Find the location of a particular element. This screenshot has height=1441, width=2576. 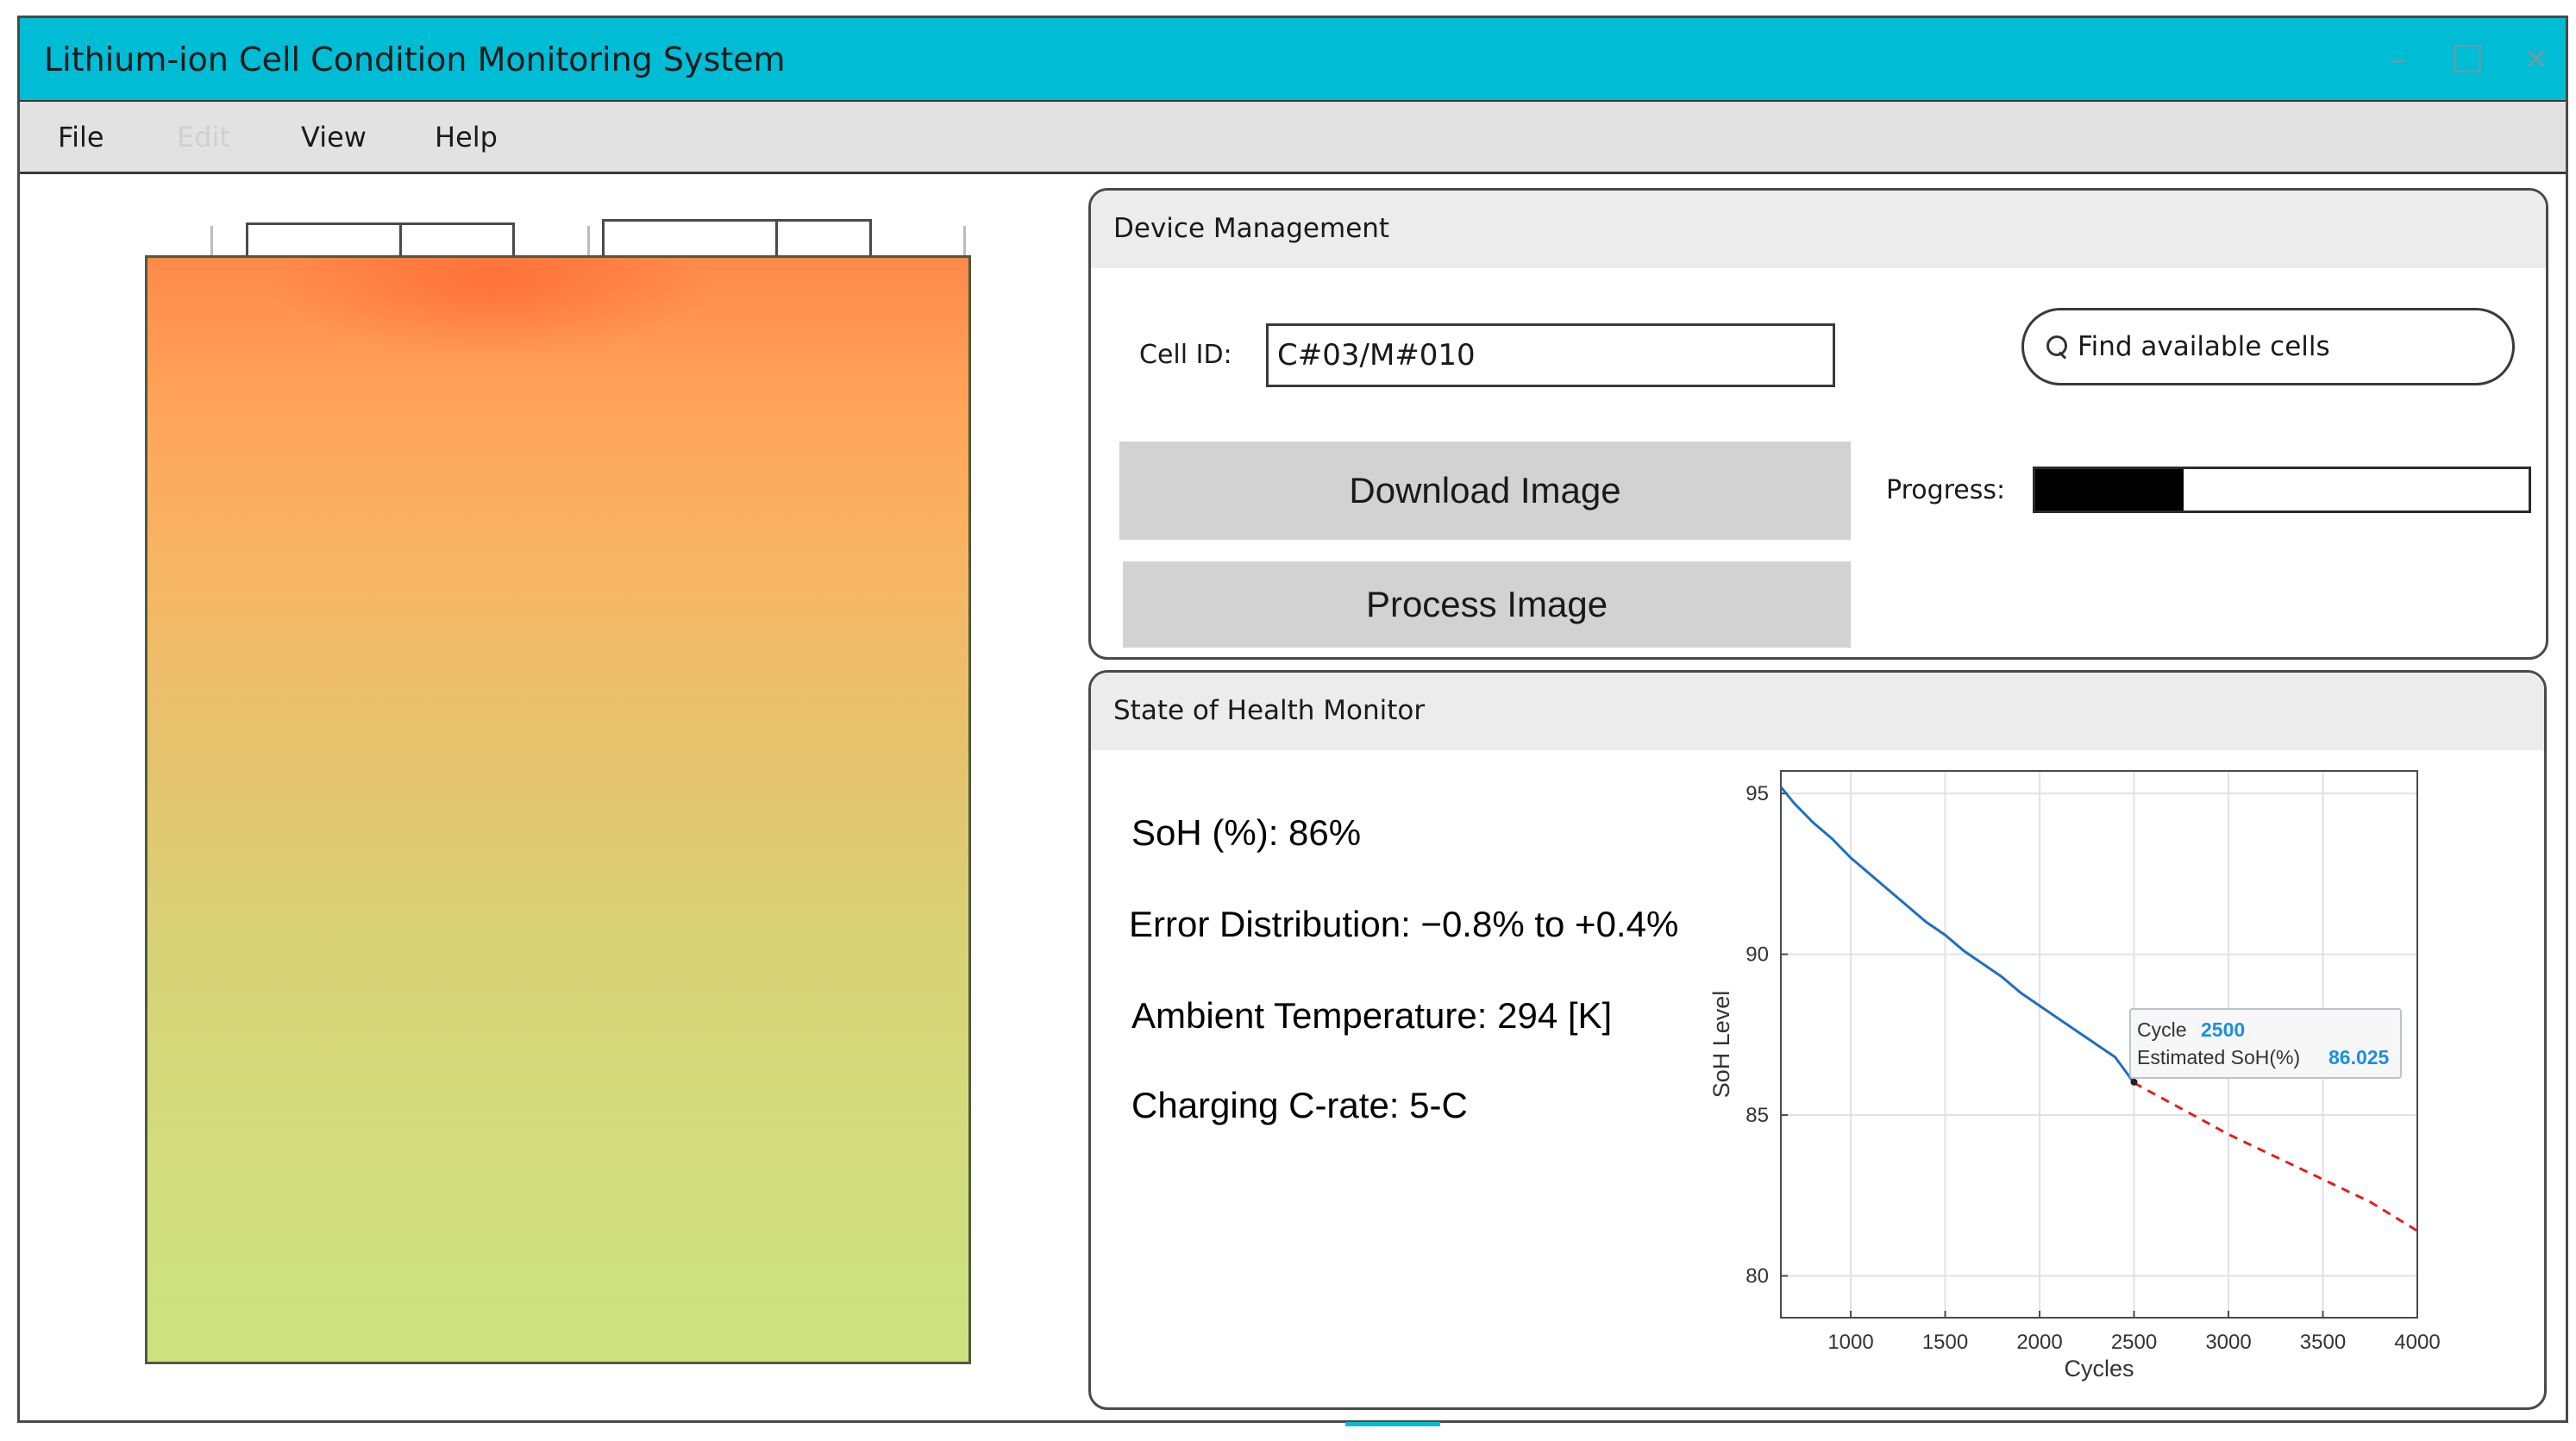

soh-value: SoH (%): 86% is located at coordinates (1246, 832).